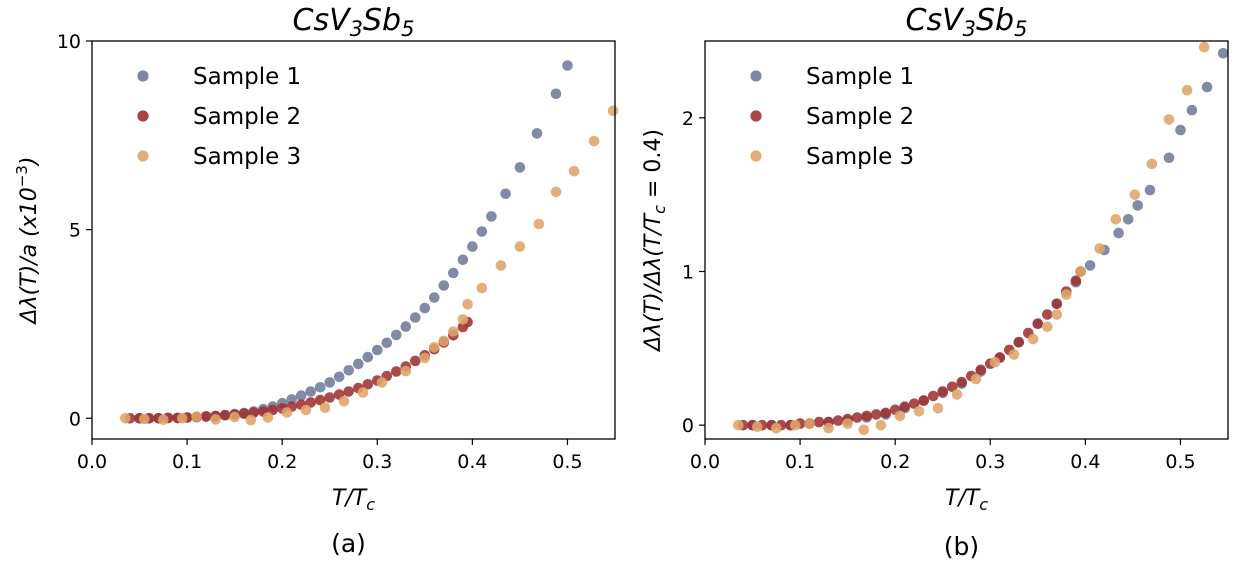 The width and height of the screenshot is (1235, 567). Describe the element at coordinates (348, 543) in the screenshot. I see `panel-label: (a)` at that location.